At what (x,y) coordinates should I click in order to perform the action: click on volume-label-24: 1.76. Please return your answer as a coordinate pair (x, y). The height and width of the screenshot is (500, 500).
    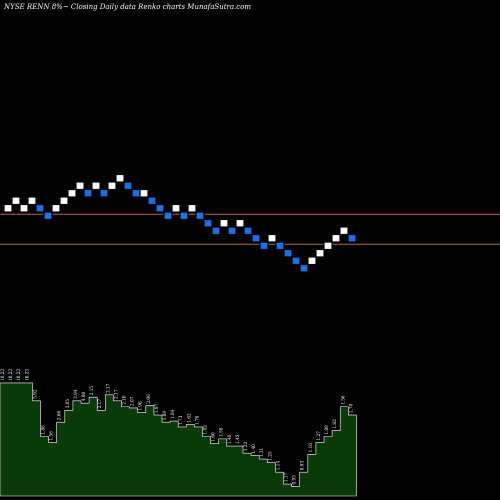
    Looking at the image, I should click on (196, 420).